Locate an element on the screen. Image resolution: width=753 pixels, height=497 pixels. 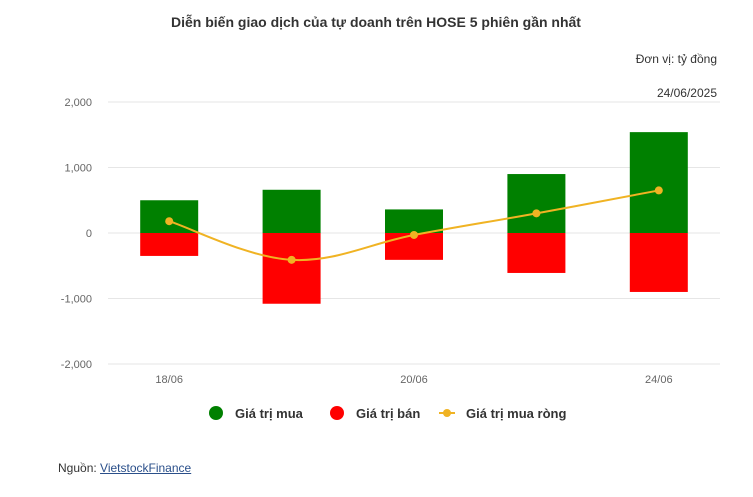
legend-line-marker is located at coordinates (447, 413).